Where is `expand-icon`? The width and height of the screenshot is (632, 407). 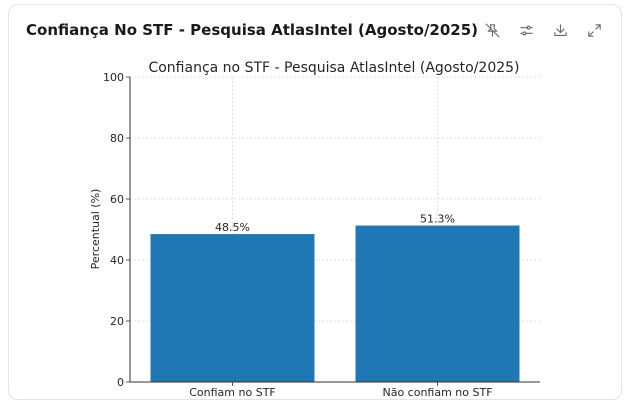
expand-icon is located at coordinates (594, 30).